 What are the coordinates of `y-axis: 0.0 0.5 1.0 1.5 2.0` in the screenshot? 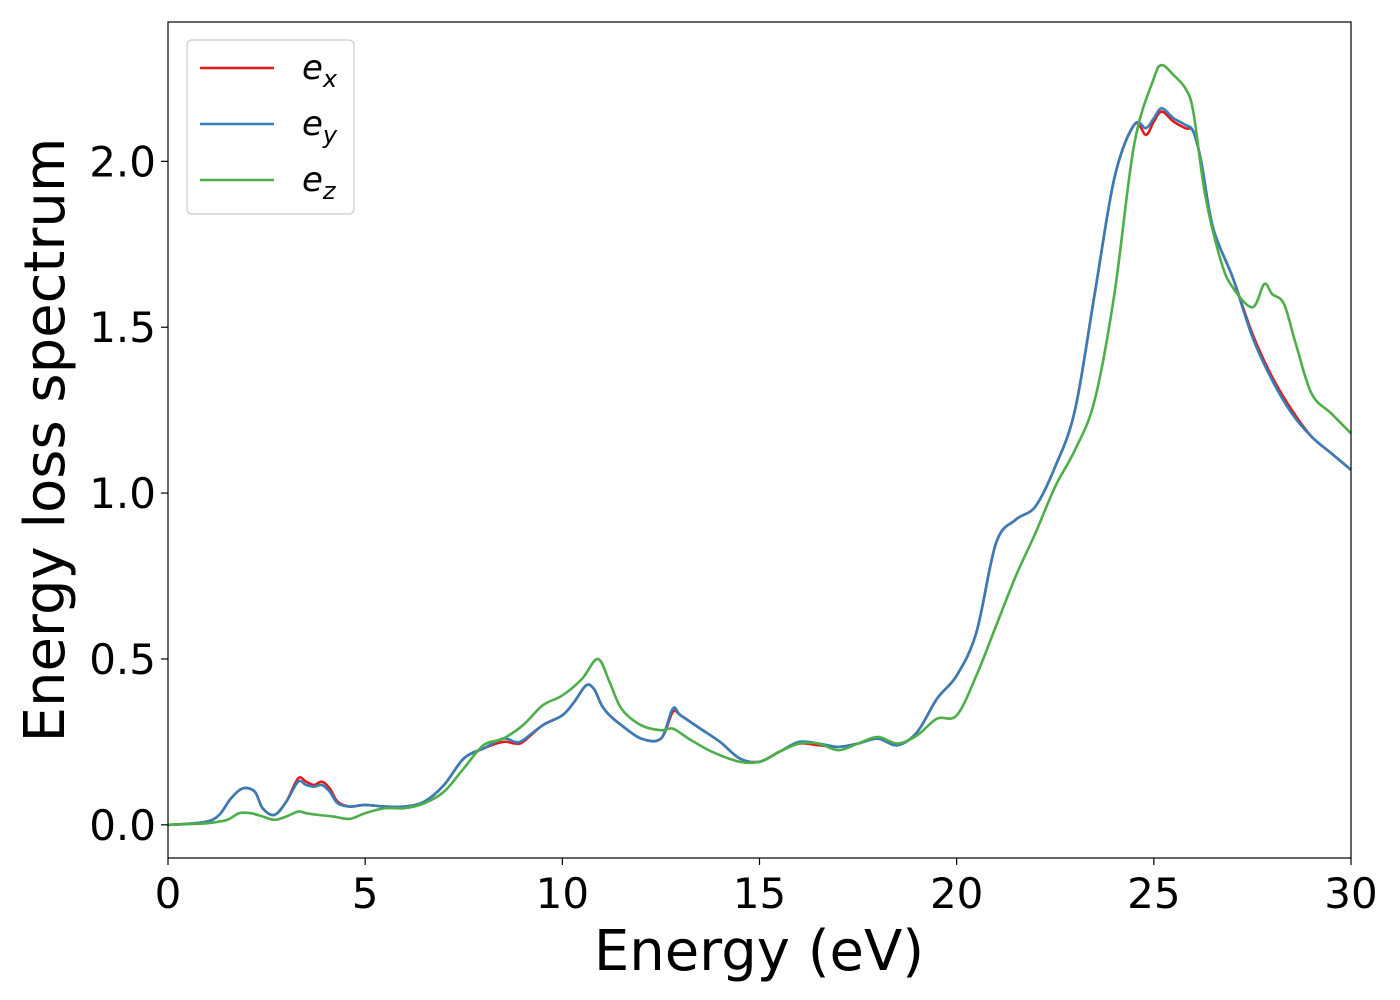 It's located at (128, 493).